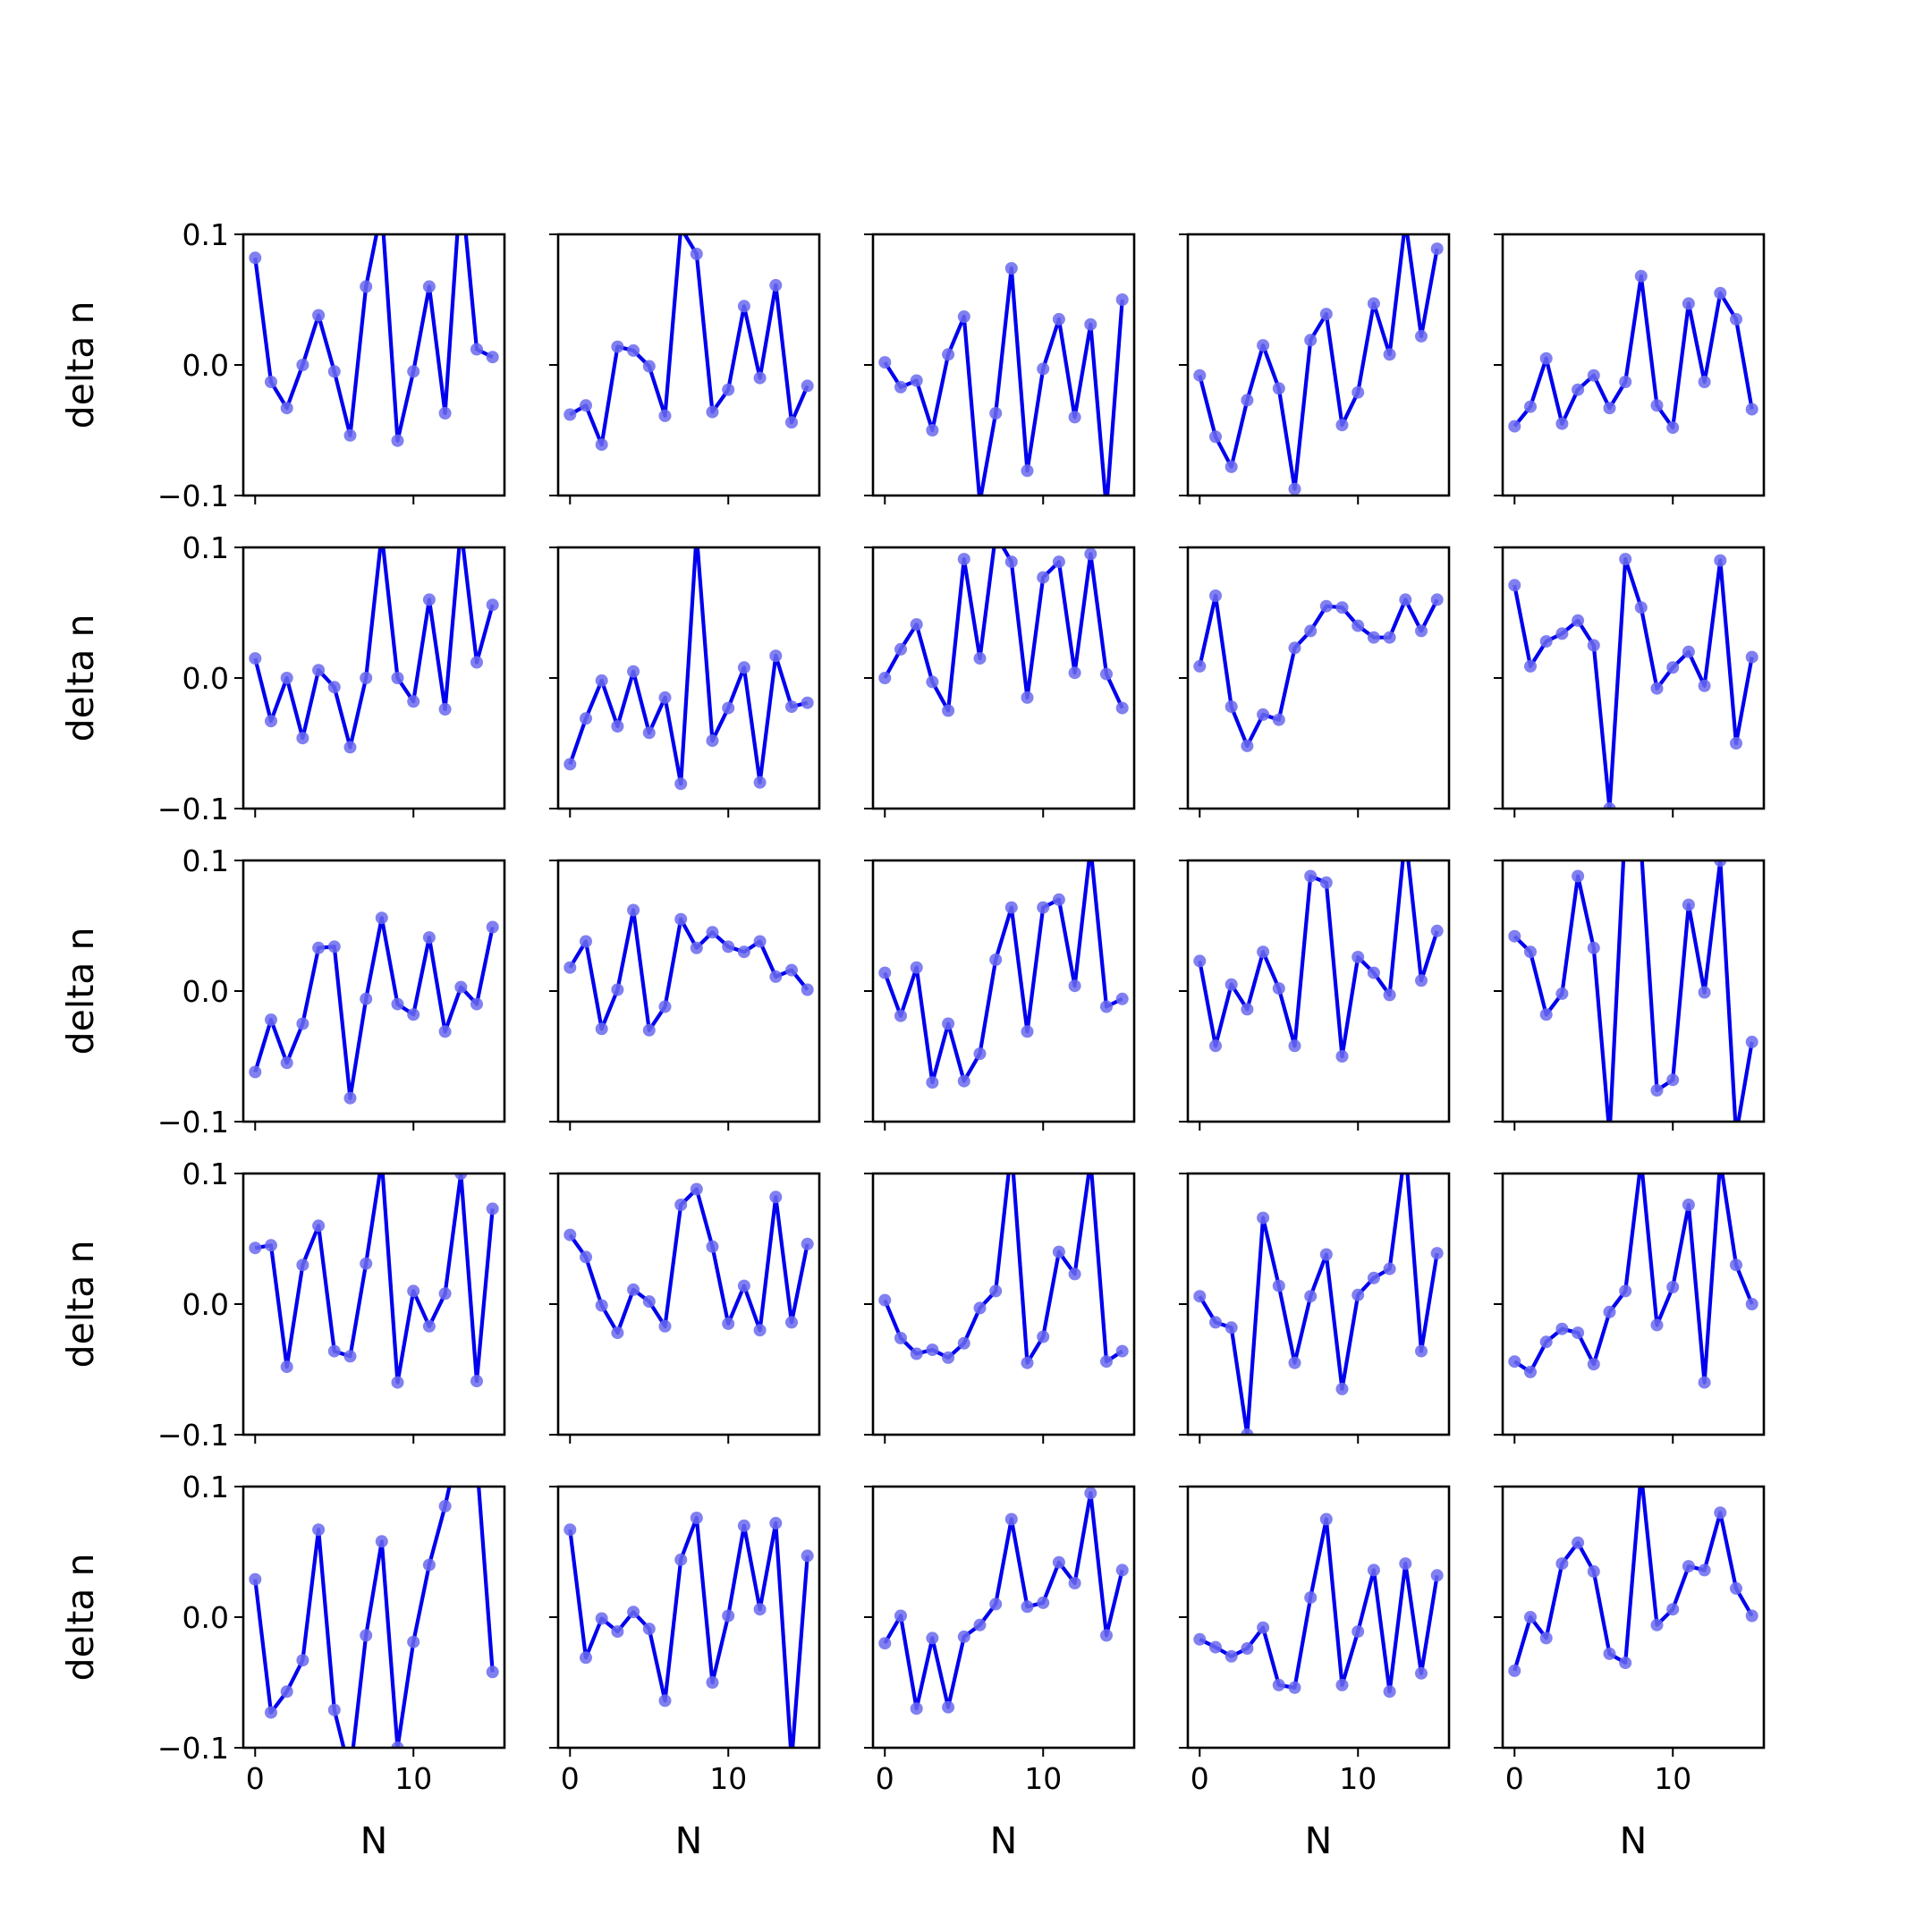 This screenshot has width=1932, height=1932. What do you see at coordinates (374, 1840) in the screenshot?
I see `x-axis-label: N` at bounding box center [374, 1840].